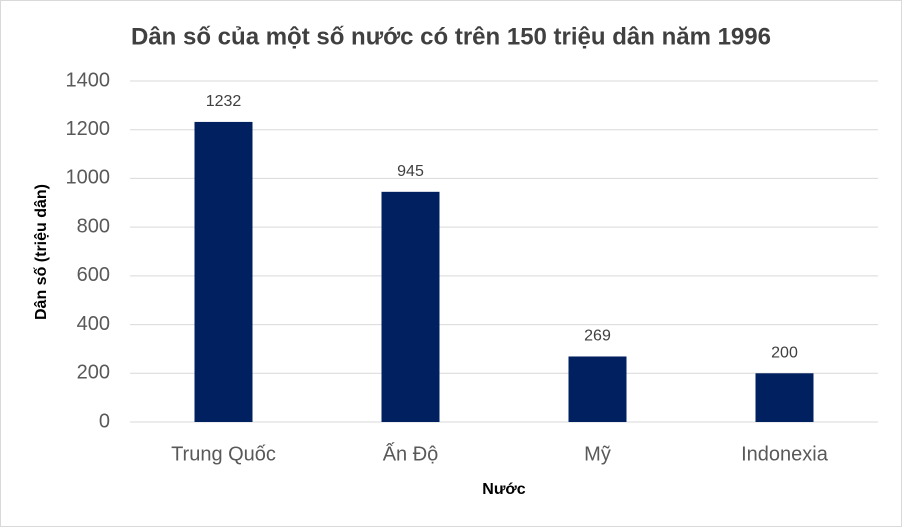  I want to click on x-tick-label: Indonexia, so click(785, 454).